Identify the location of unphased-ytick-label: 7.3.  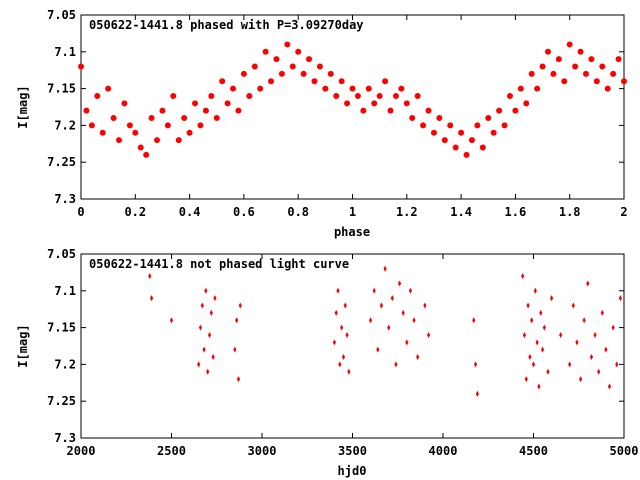
(65, 438).